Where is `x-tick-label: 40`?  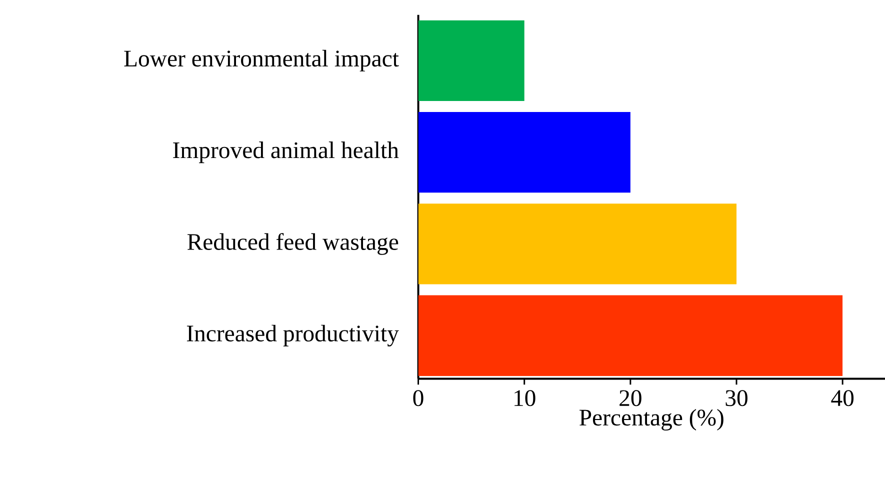
x-tick-label: 40 is located at coordinates (842, 398).